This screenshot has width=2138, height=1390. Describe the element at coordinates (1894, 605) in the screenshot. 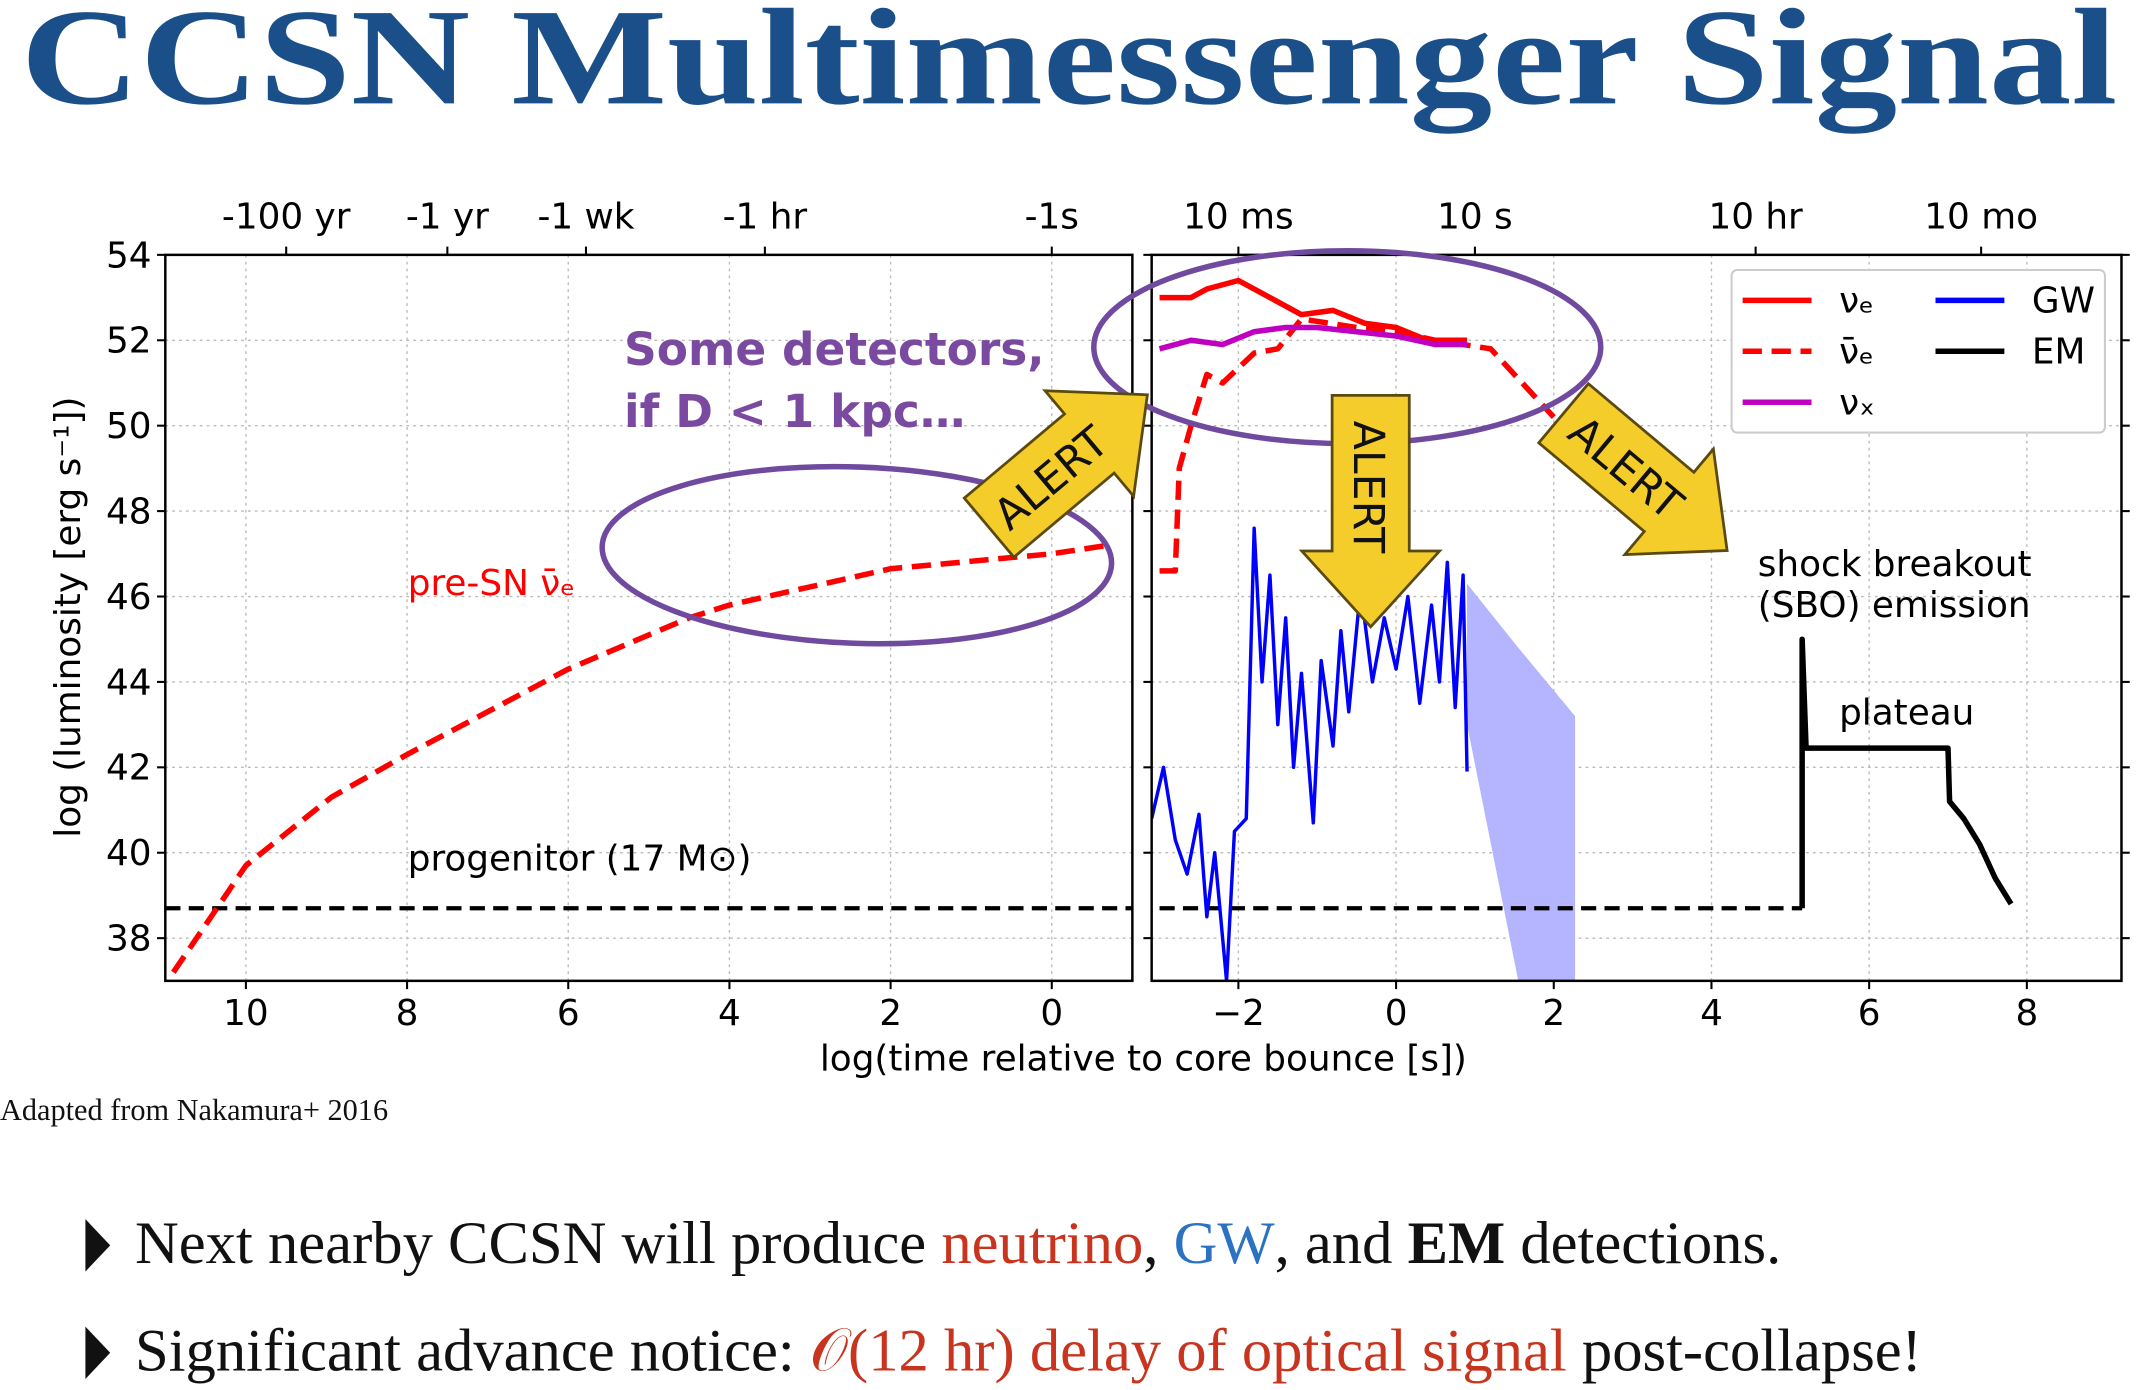

I see `annotation: (SBO) emission` at that location.